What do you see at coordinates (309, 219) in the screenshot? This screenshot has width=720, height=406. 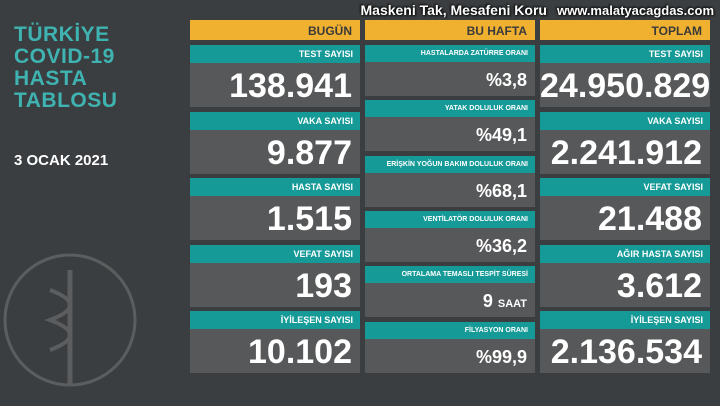 I see `stat-number: 1.515` at bounding box center [309, 219].